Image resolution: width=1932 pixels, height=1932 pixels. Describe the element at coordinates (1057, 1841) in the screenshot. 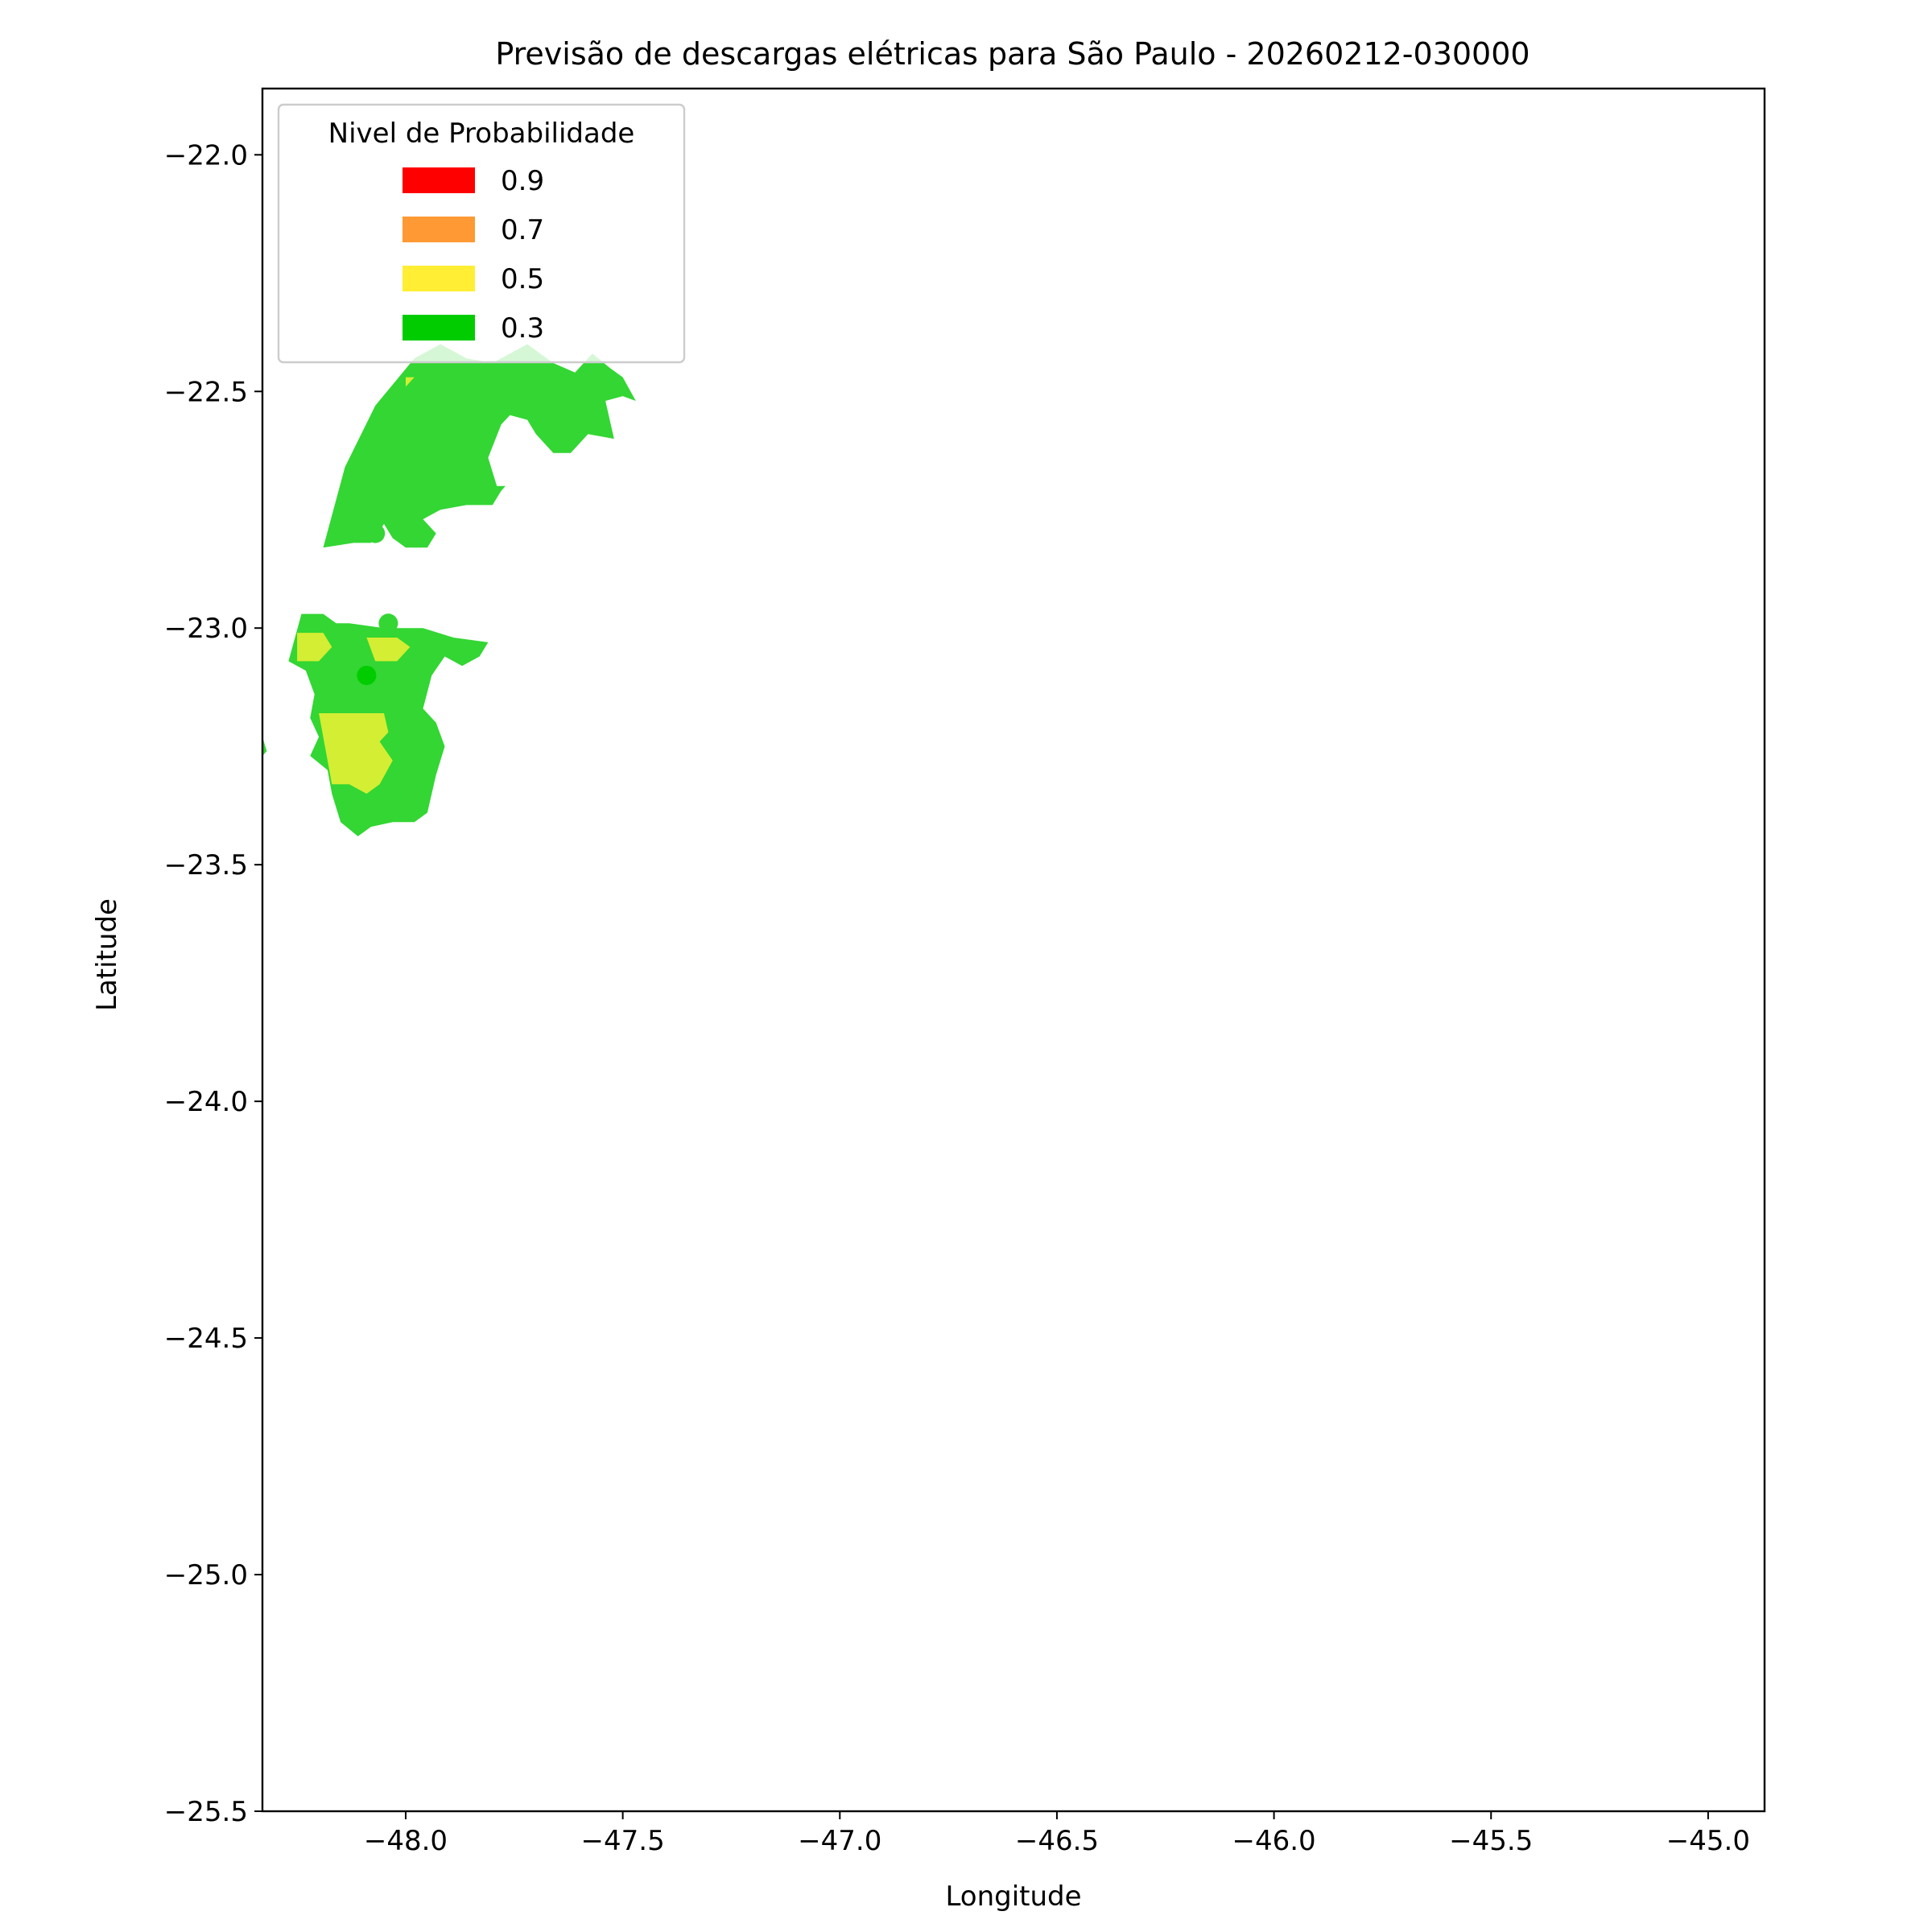

I see `x-tick-label: −46.5` at that location.